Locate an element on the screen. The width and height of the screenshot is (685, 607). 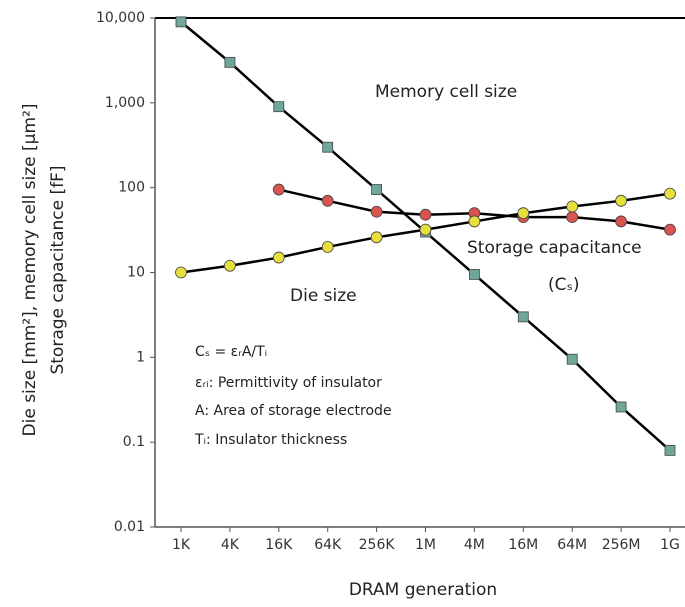
x-tick-label: 256M is located at coordinates (621, 545).